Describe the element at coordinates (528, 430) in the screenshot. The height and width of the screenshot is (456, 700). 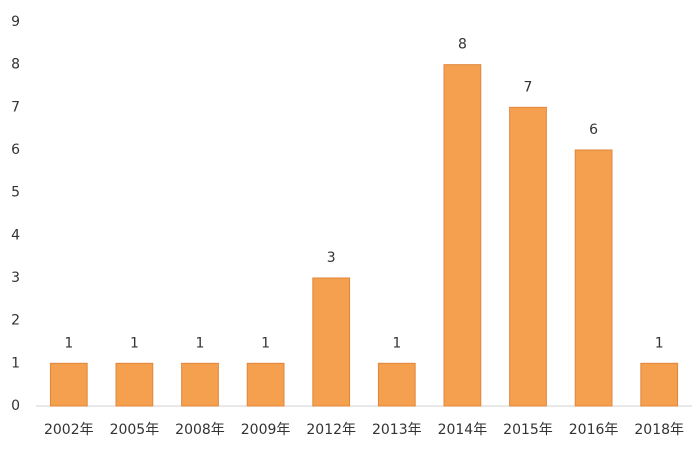
I see `x-tick-label: 2015年` at that location.